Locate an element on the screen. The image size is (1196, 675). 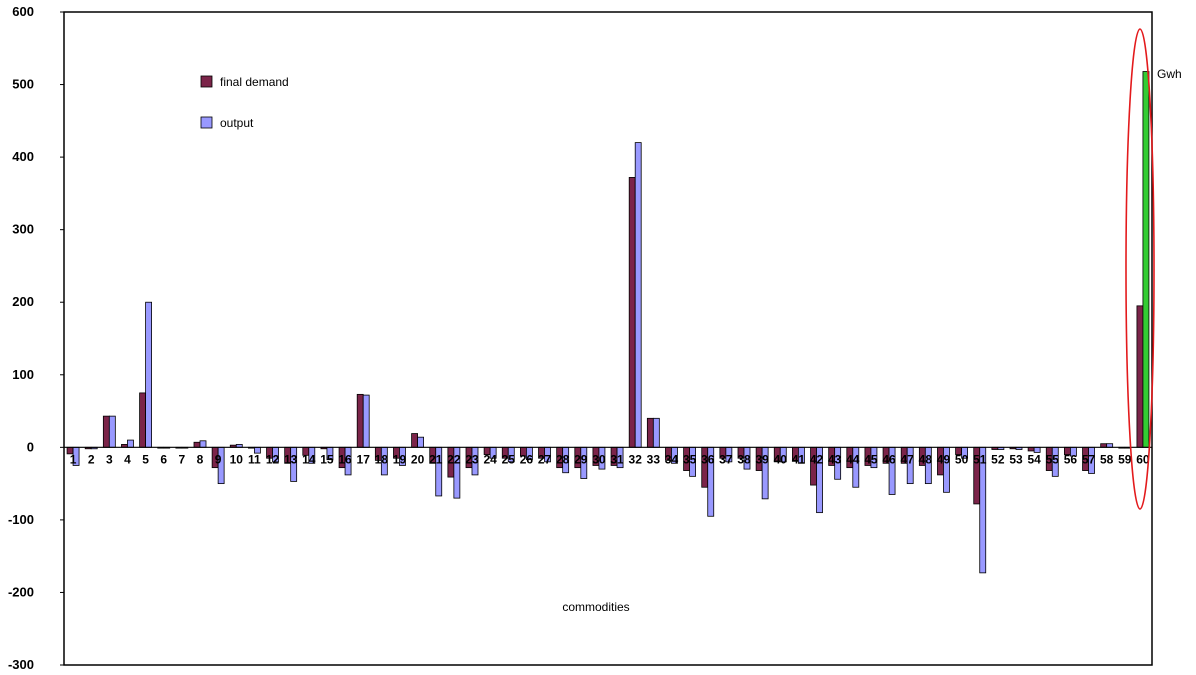
x-category-label: 5 is located at coordinates (145, 459).